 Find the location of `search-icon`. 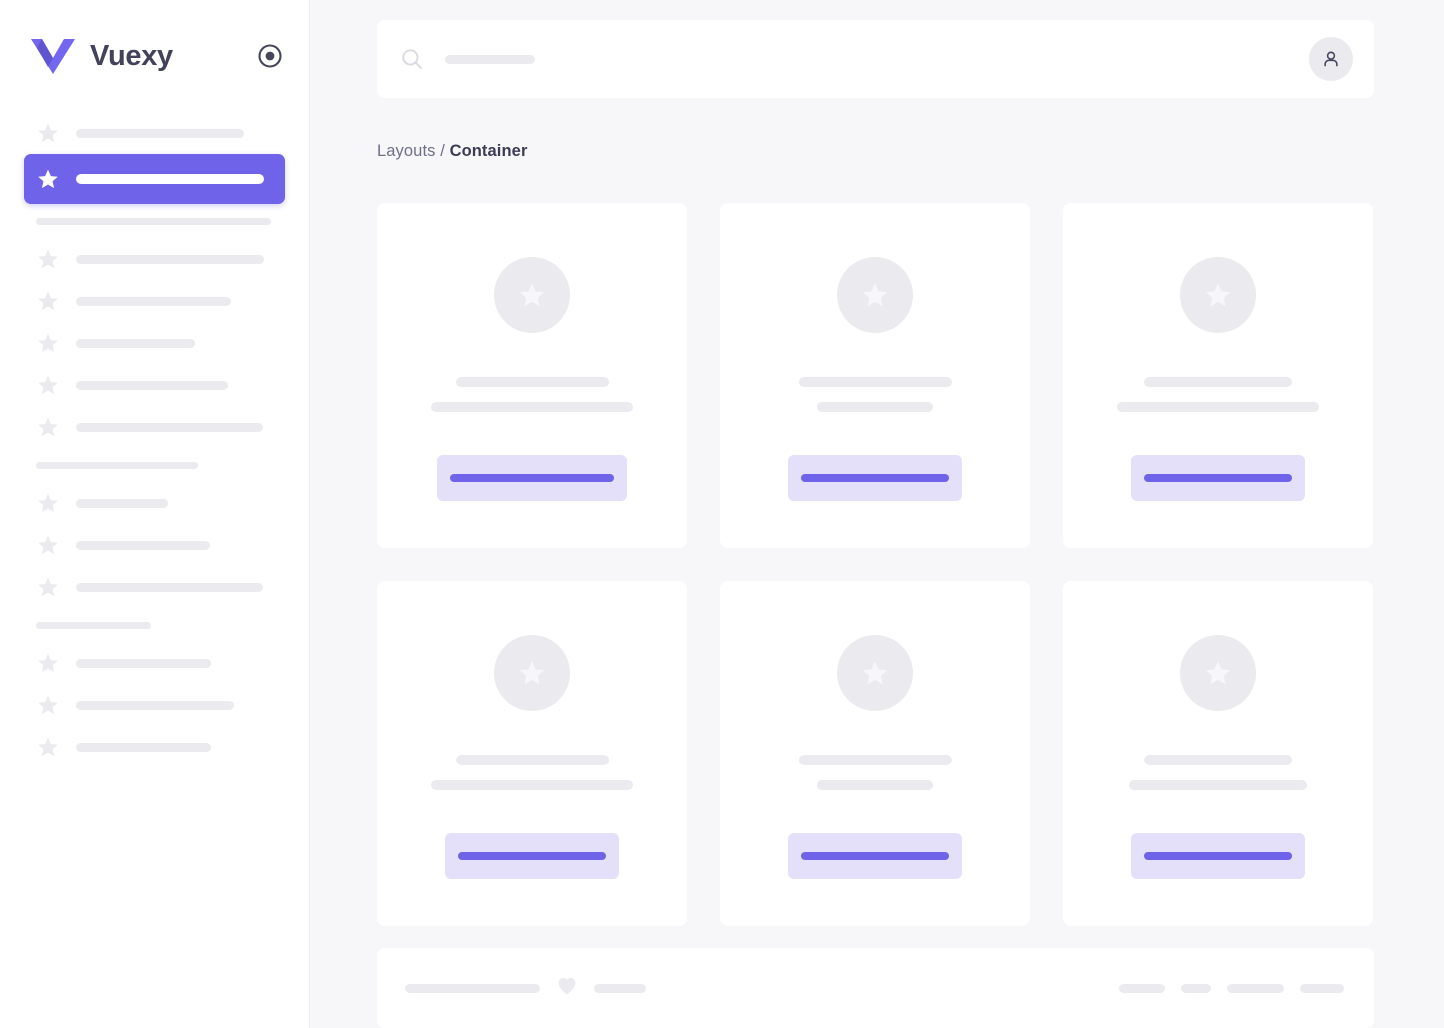

search-icon is located at coordinates (412, 59).